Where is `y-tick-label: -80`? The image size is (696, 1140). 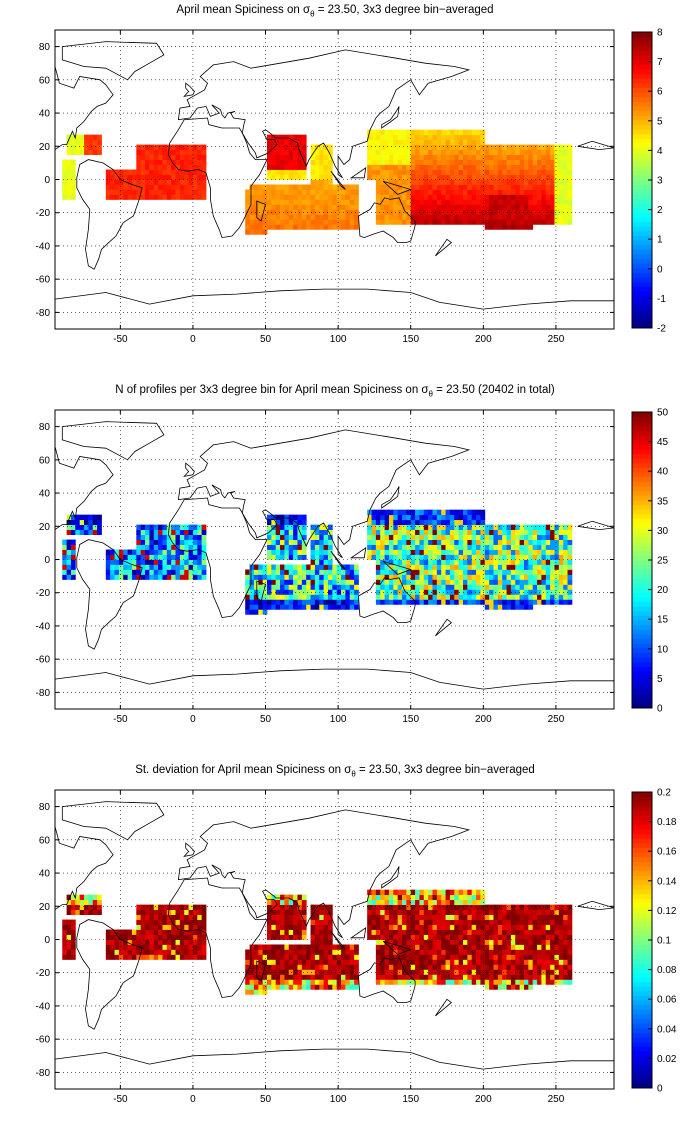 y-tick-label: -80 is located at coordinates (43, 693).